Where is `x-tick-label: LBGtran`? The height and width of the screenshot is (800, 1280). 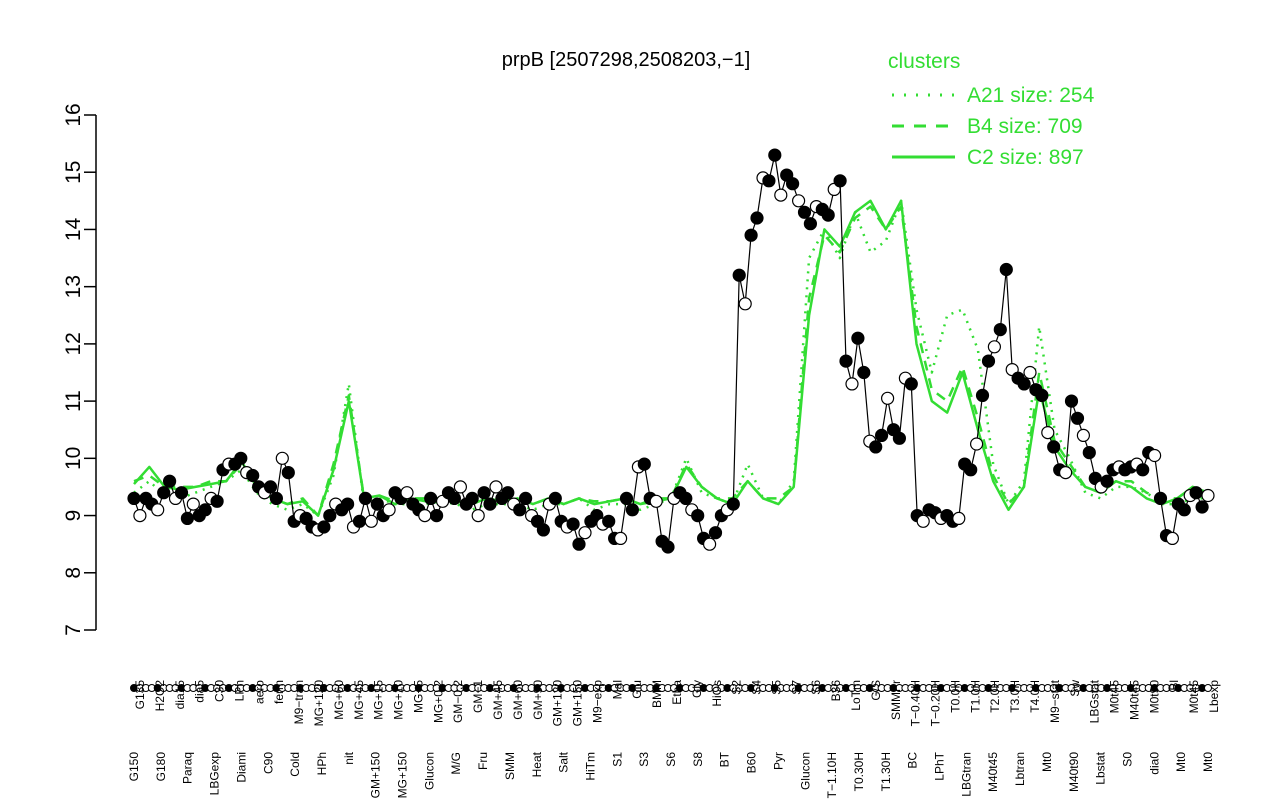 x-tick-label: LBGtran is located at coordinates (966, 774).